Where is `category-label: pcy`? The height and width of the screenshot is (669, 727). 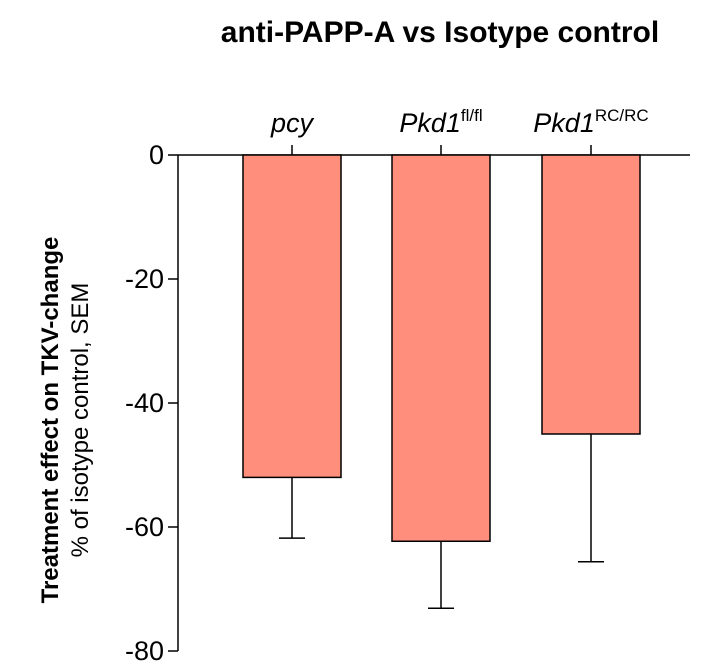
category-label: pcy is located at coordinates (292, 123).